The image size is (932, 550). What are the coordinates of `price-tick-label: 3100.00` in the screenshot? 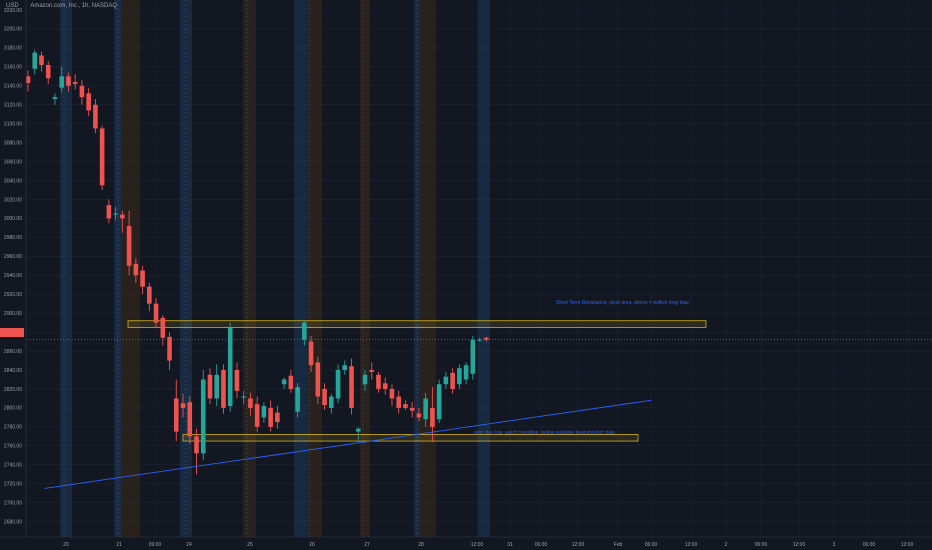 It's located at (13, 124).